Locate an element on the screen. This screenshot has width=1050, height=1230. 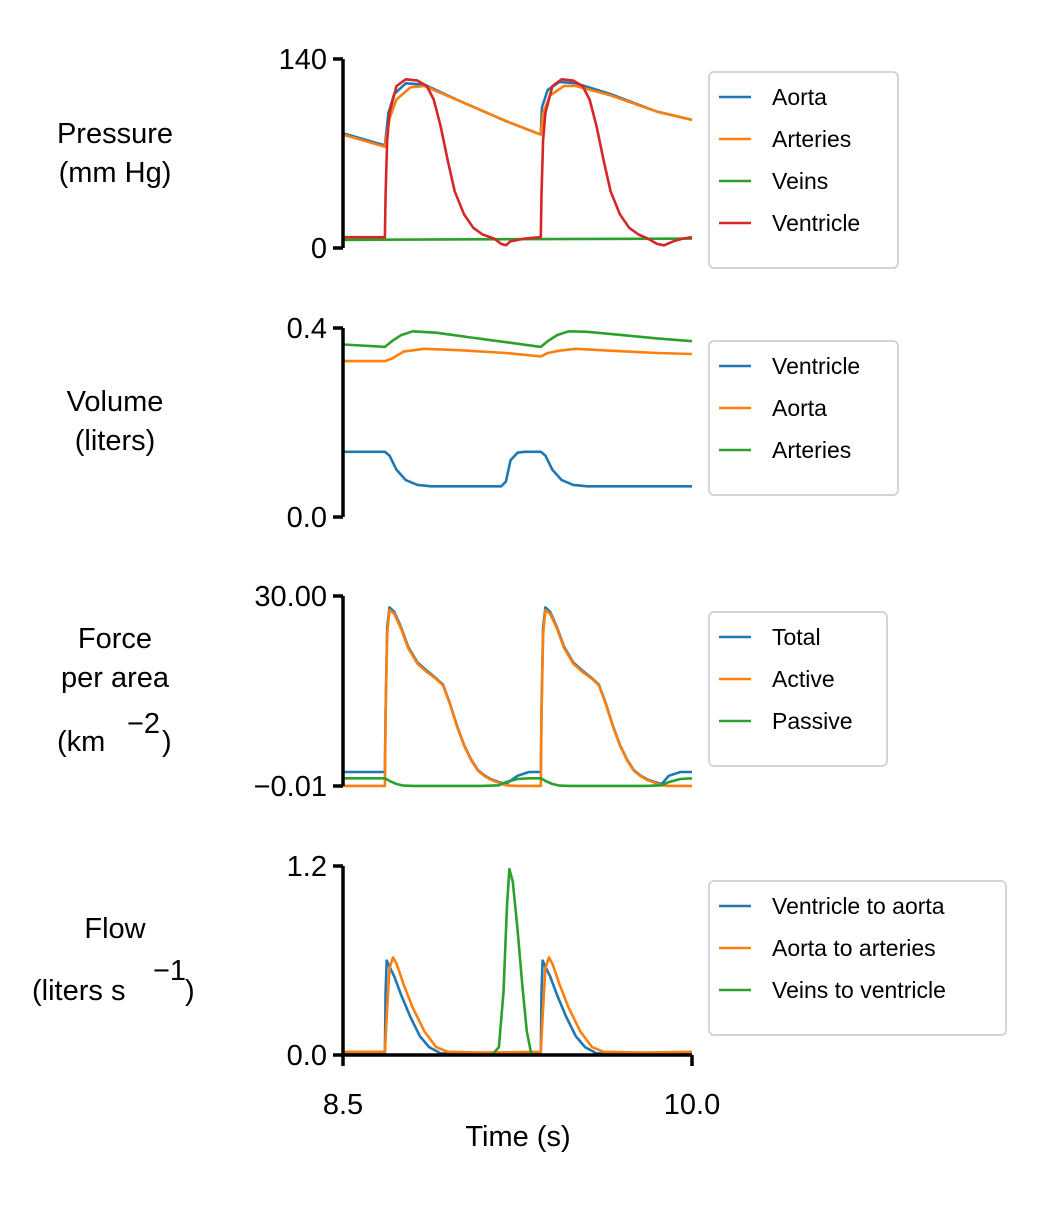
svg-text: (km is located at coordinates (81, 742).